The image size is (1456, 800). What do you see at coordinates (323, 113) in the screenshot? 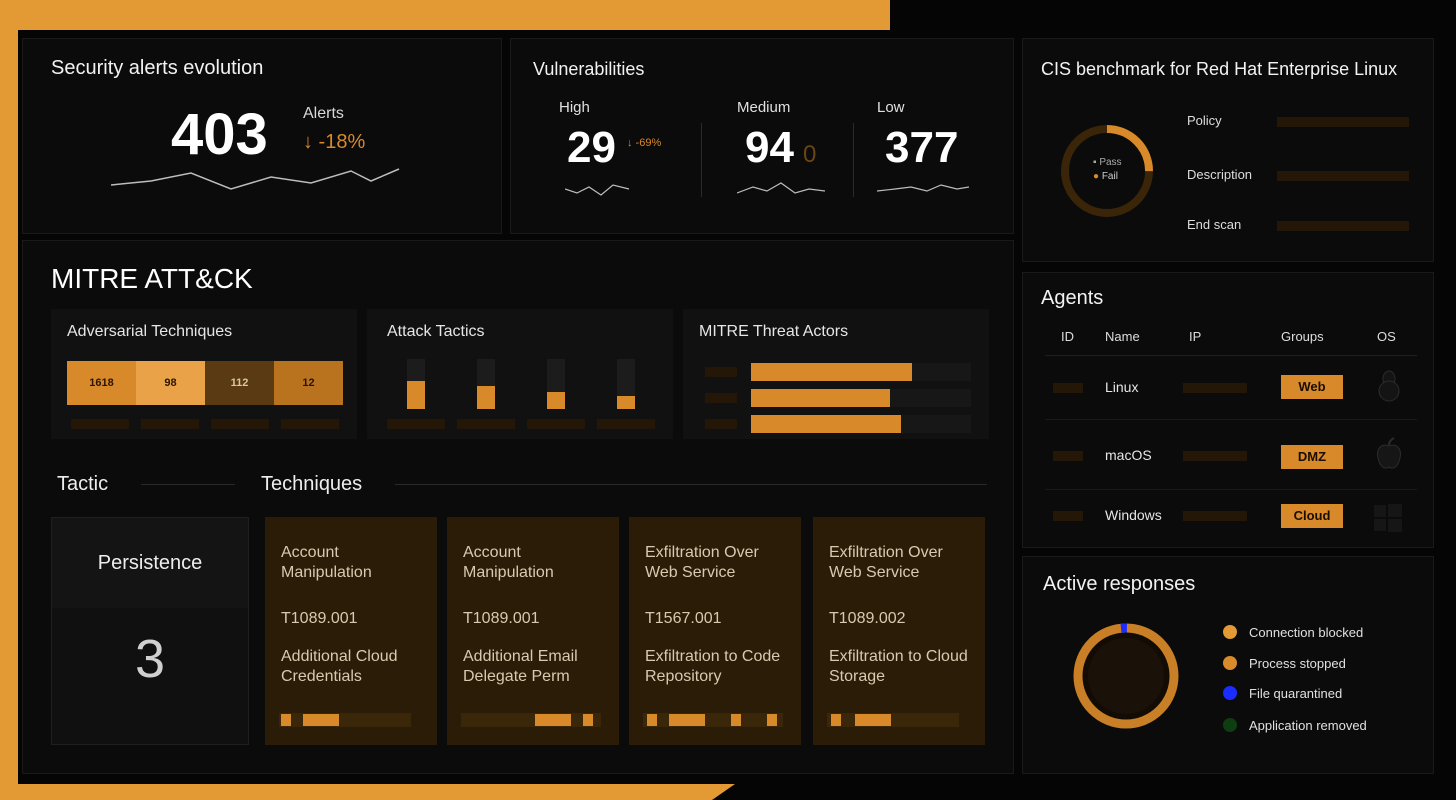
I see `alerts-label: Alerts` at bounding box center [323, 113].